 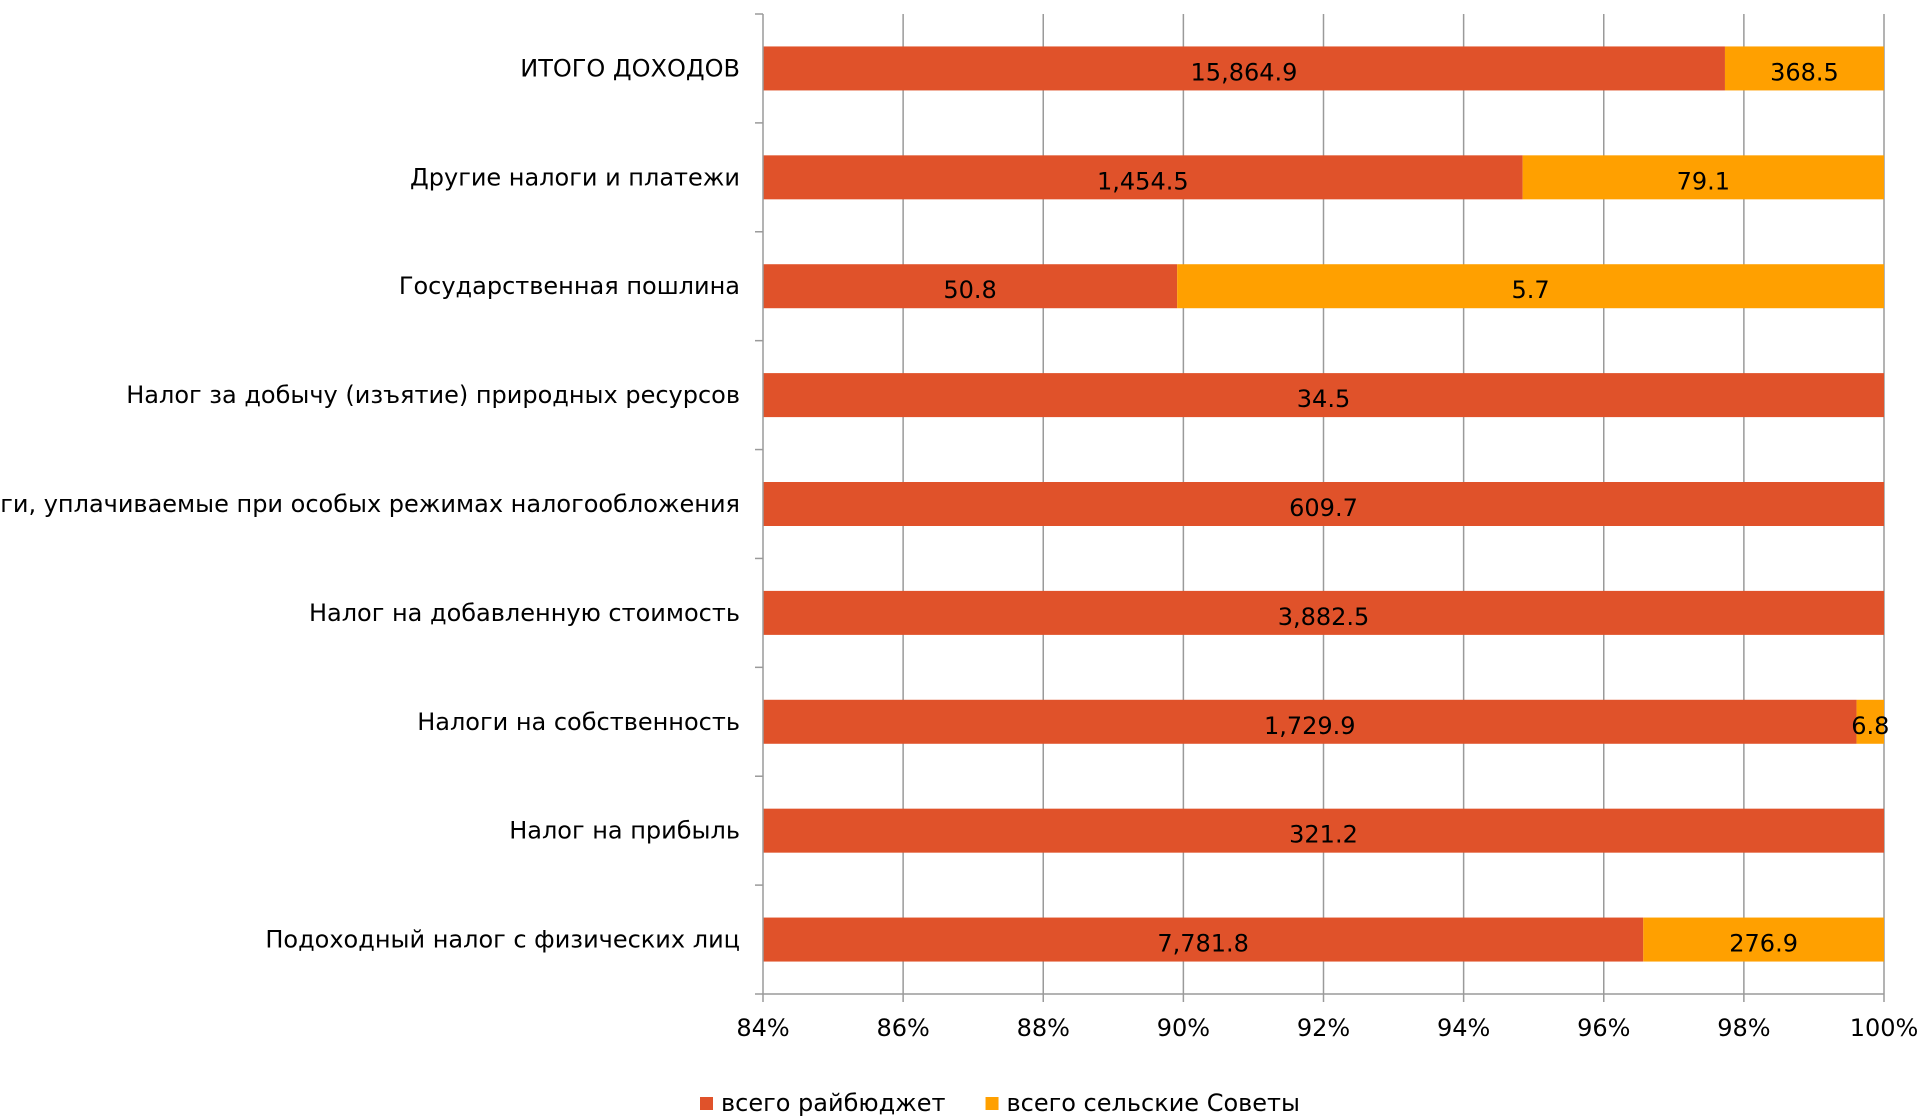 I want to click on category-label: Налоги на собственность, so click(x=578, y=722).